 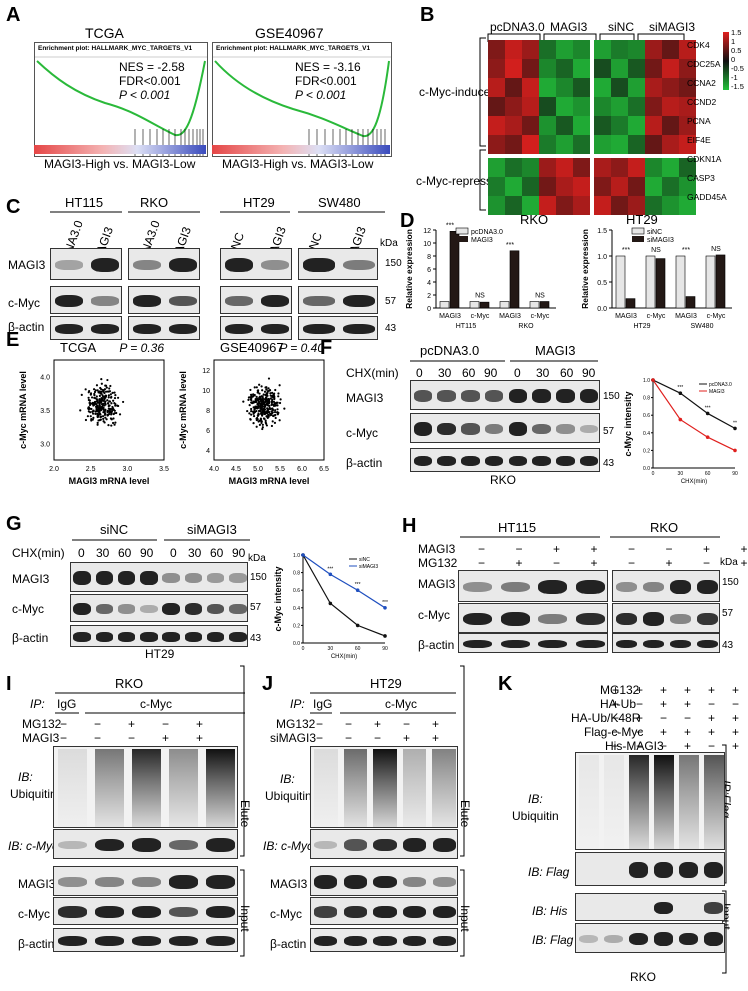 What do you see at coordinates (212, 529) in the screenshot?
I see `group-label: siMAGI3` at bounding box center [212, 529].